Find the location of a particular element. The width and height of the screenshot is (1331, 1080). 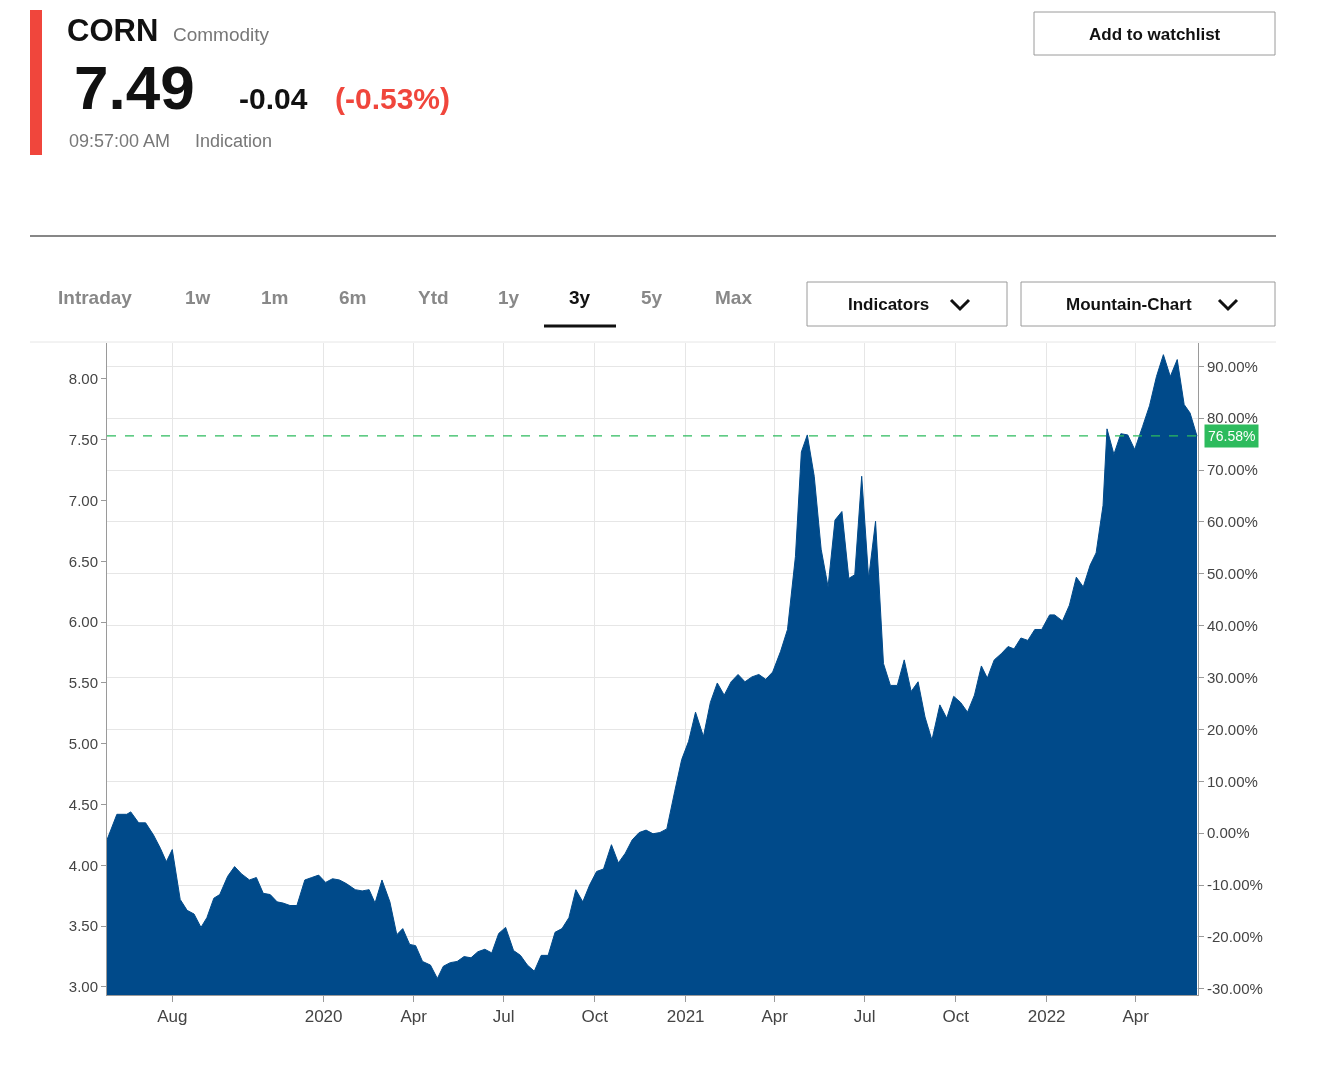

text: Intraday is located at coordinates (95, 297).